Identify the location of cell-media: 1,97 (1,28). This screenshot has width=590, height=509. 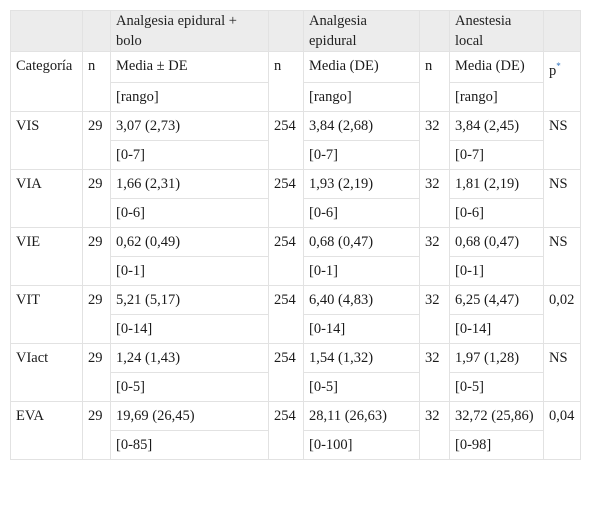
(496, 358).